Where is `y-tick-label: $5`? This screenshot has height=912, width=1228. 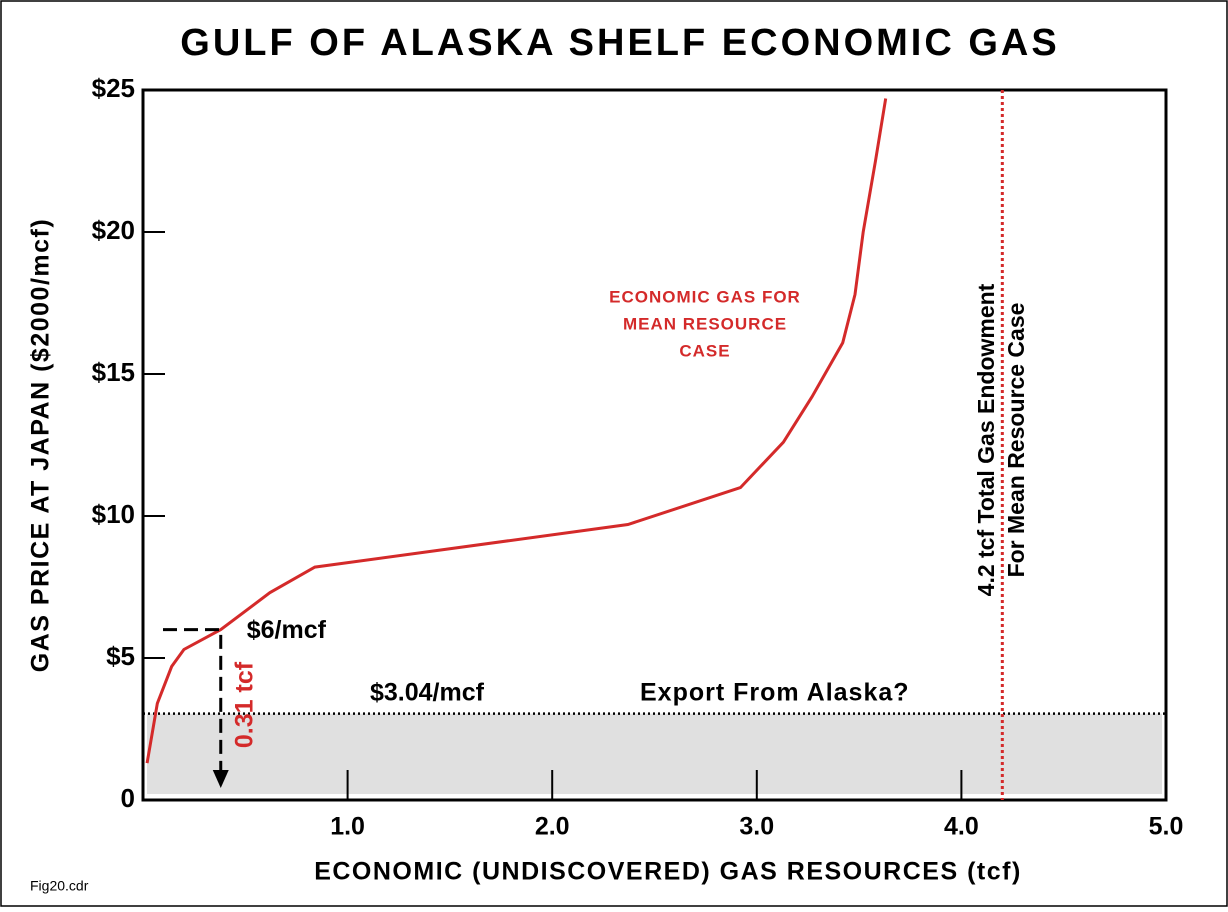 y-tick-label: $5 is located at coordinates (120, 656).